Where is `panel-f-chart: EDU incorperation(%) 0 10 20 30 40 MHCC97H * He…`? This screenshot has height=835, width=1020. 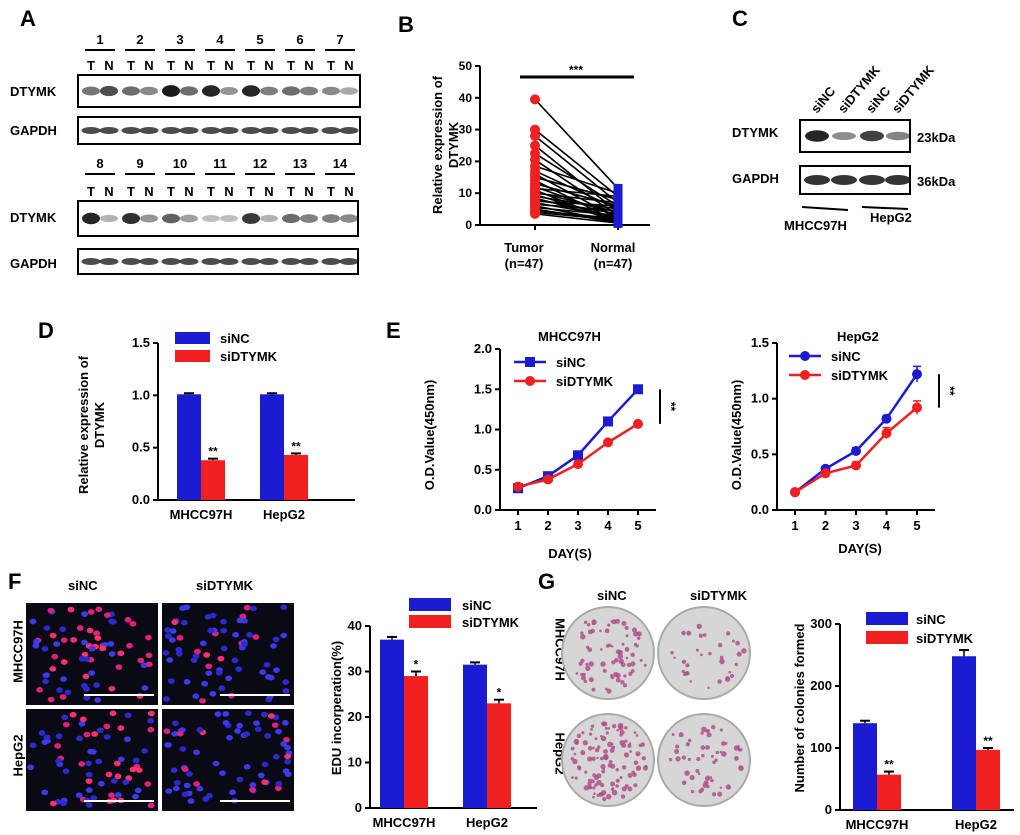 panel-f-chart: EDU incorperation(%) 0 10 20 30 40 MHCC97H * He… is located at coordinates (433, 714).